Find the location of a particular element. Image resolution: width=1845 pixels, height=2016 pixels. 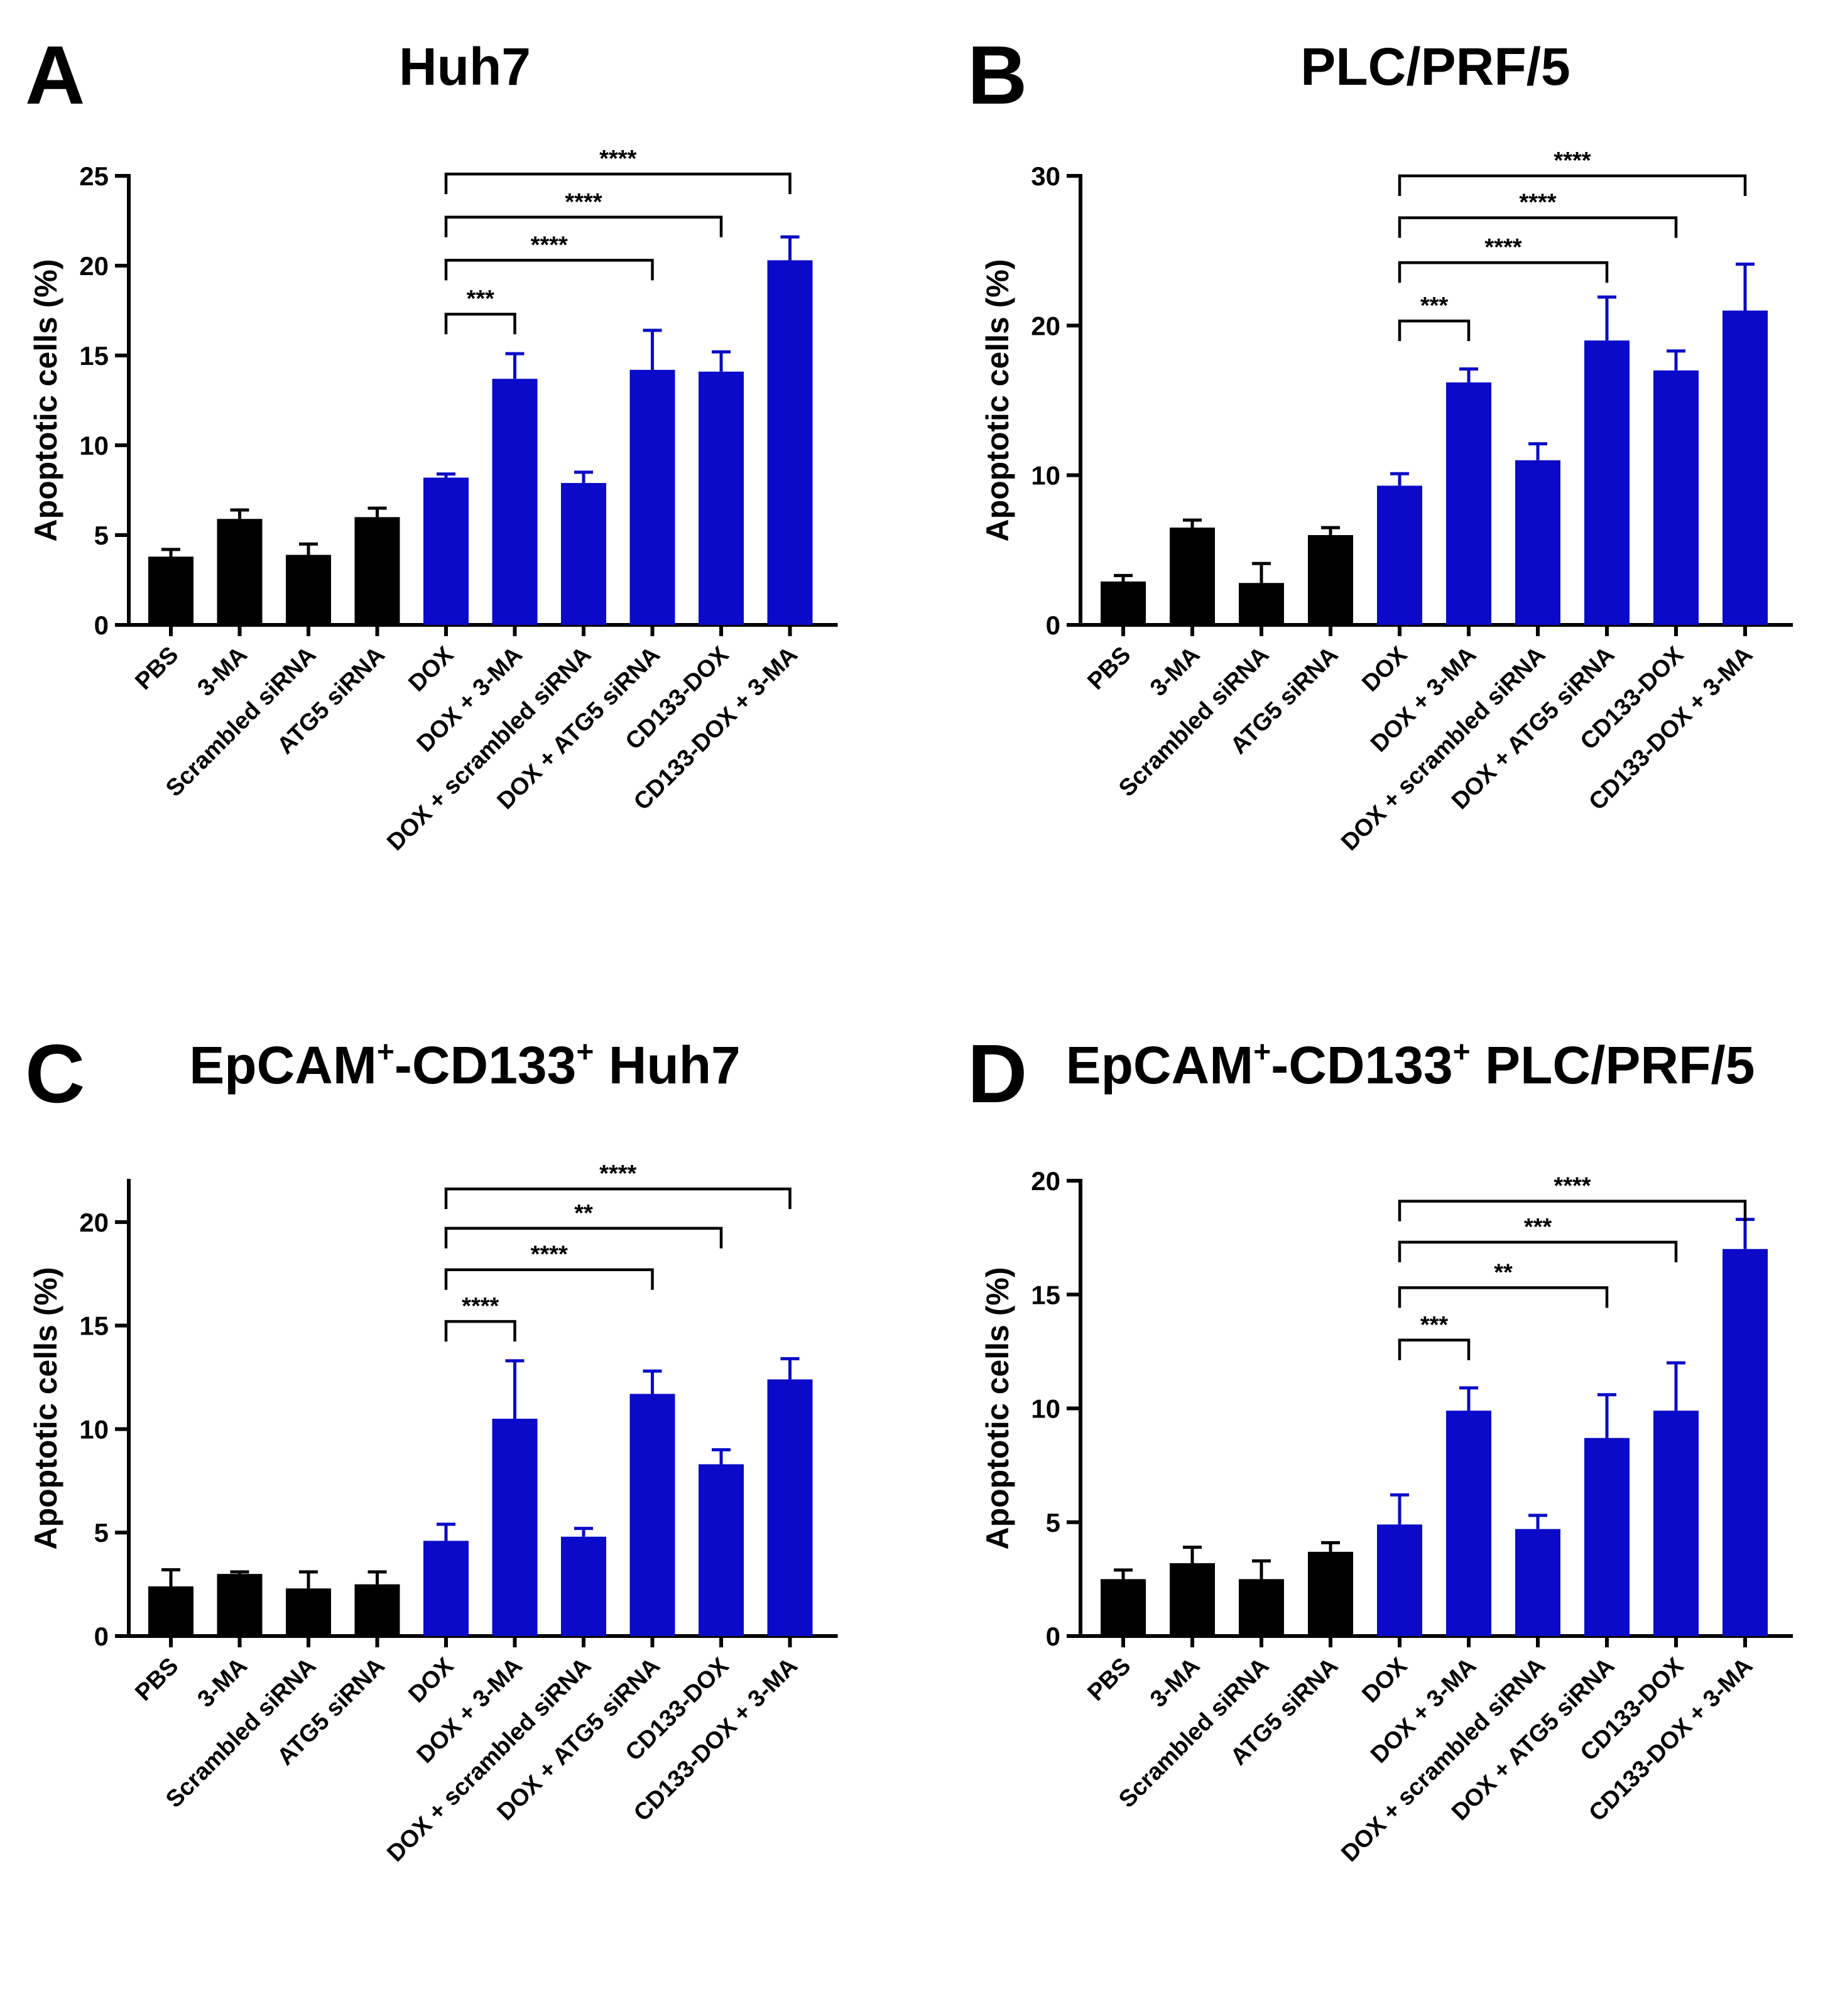

panel-title: EpCAM+-CD133+ PLC/PRF/5 is located at coordinates (1410, 1065).